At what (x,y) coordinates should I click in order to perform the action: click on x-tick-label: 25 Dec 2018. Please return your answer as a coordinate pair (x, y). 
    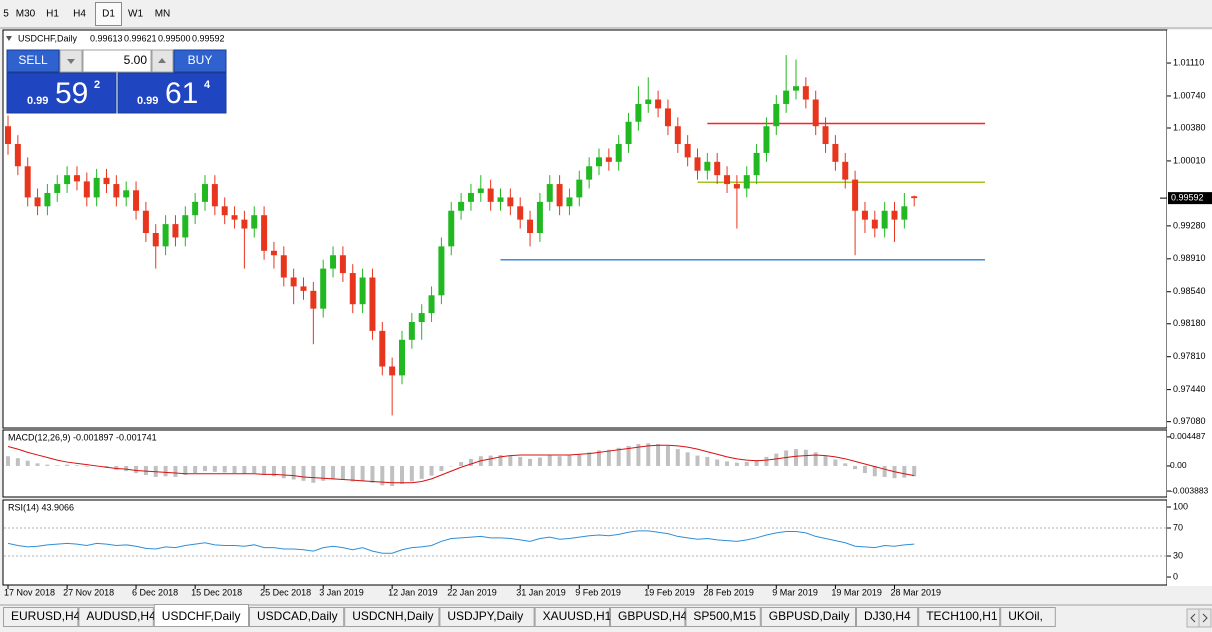
    Looking at the image, I should click on (285, 592).